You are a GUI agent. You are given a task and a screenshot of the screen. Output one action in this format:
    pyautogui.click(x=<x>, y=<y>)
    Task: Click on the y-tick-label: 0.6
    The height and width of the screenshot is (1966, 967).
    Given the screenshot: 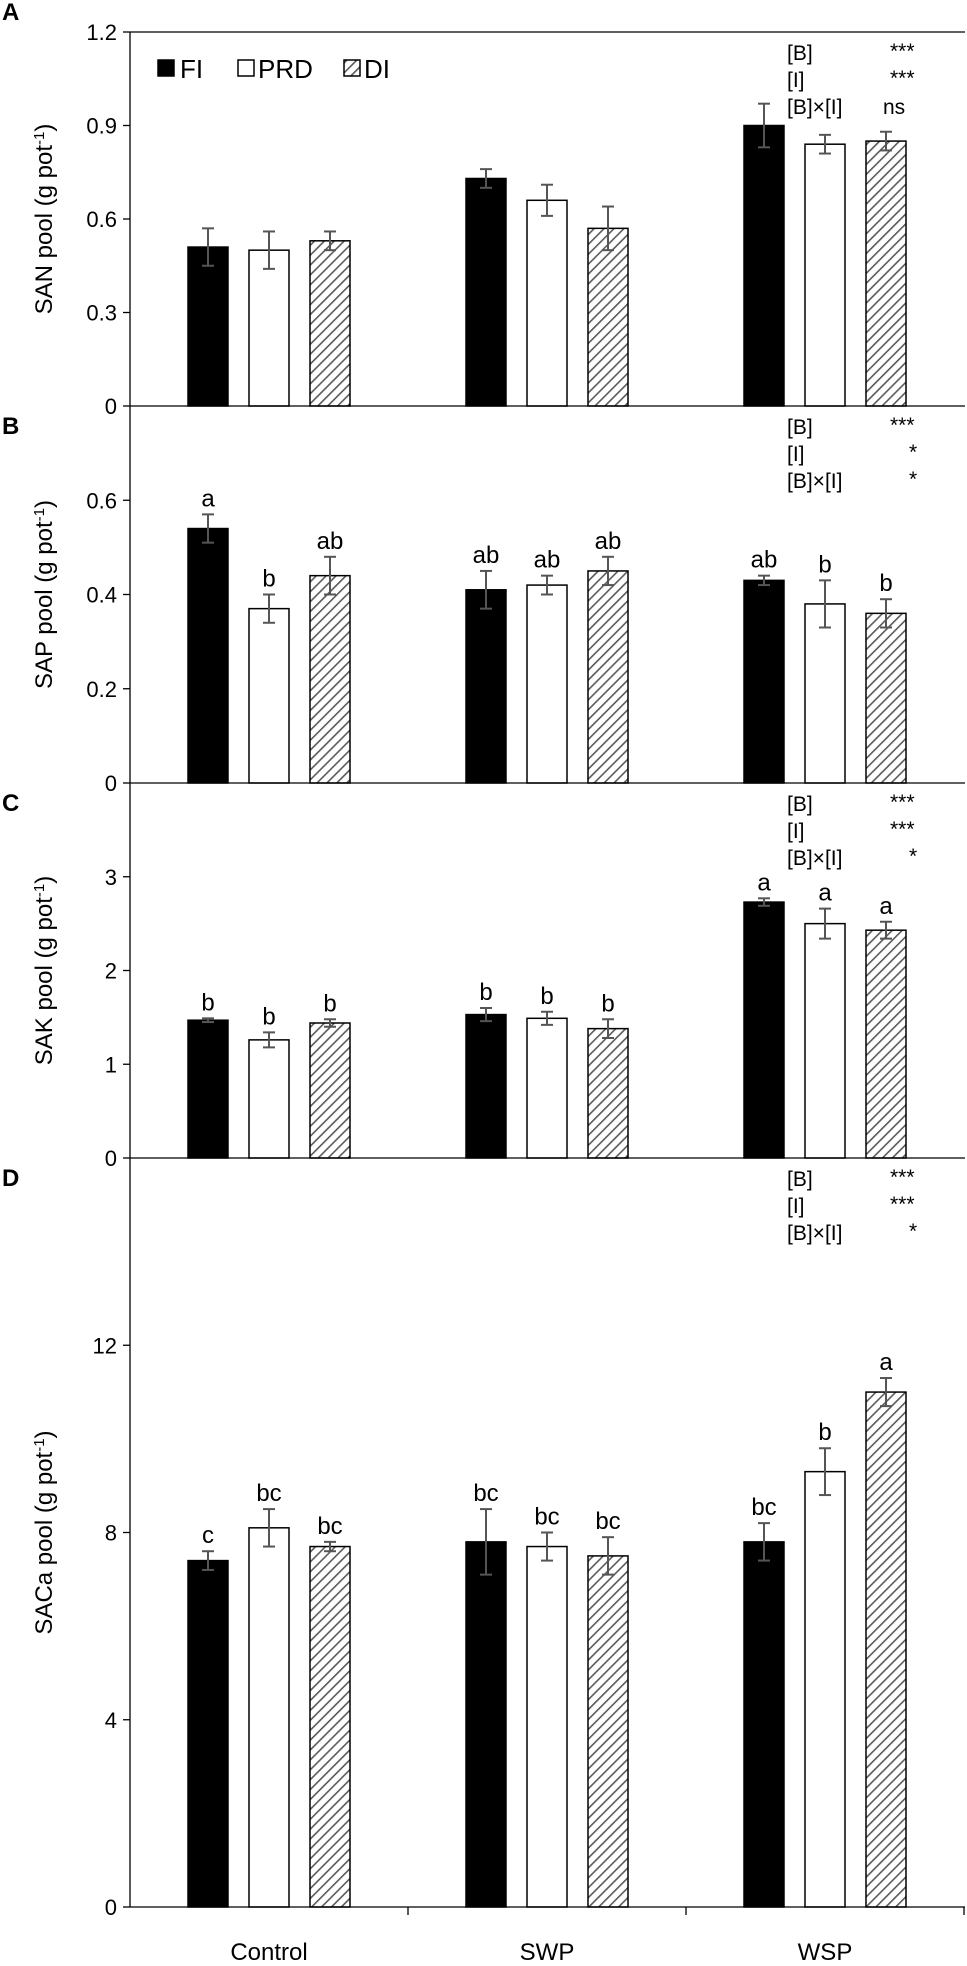 What is the action you would take?
    pyautogui.click(x=101, y=219)
    